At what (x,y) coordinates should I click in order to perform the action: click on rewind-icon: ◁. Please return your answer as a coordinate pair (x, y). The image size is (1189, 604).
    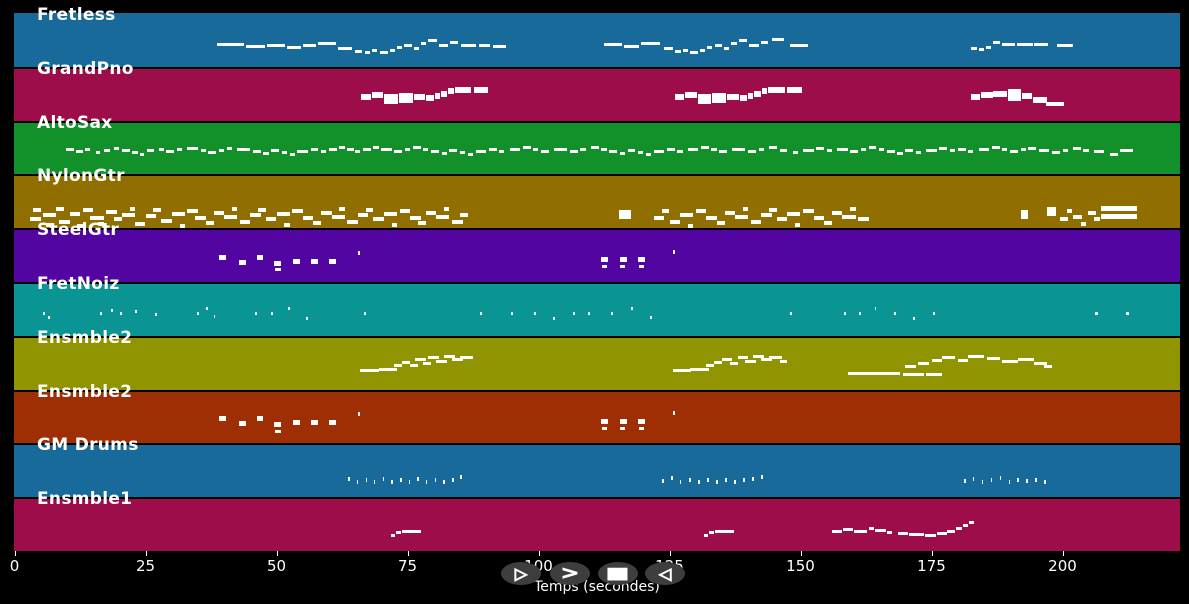
    Looking at the image, I should click on (665, 573).